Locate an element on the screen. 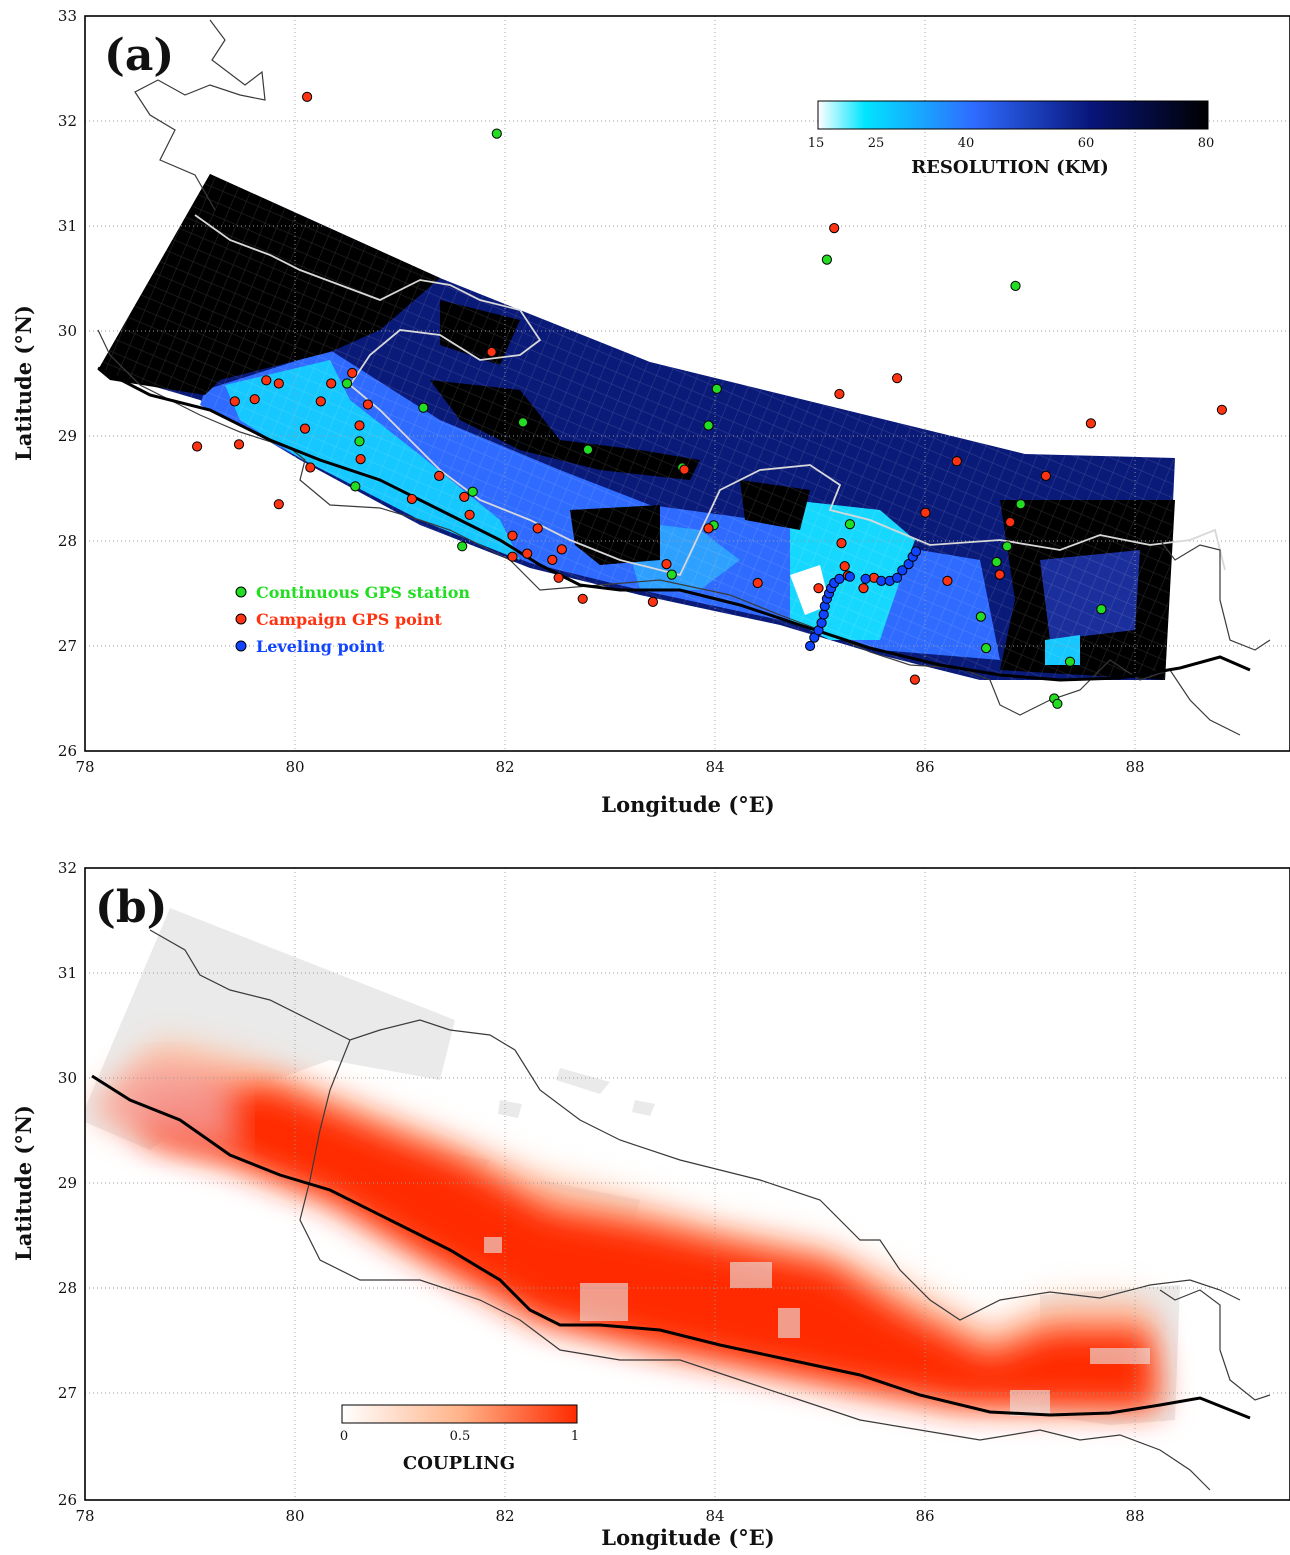  legend-label-continuous-gps: Continuous GPS station is located at coordinates (363, 592).